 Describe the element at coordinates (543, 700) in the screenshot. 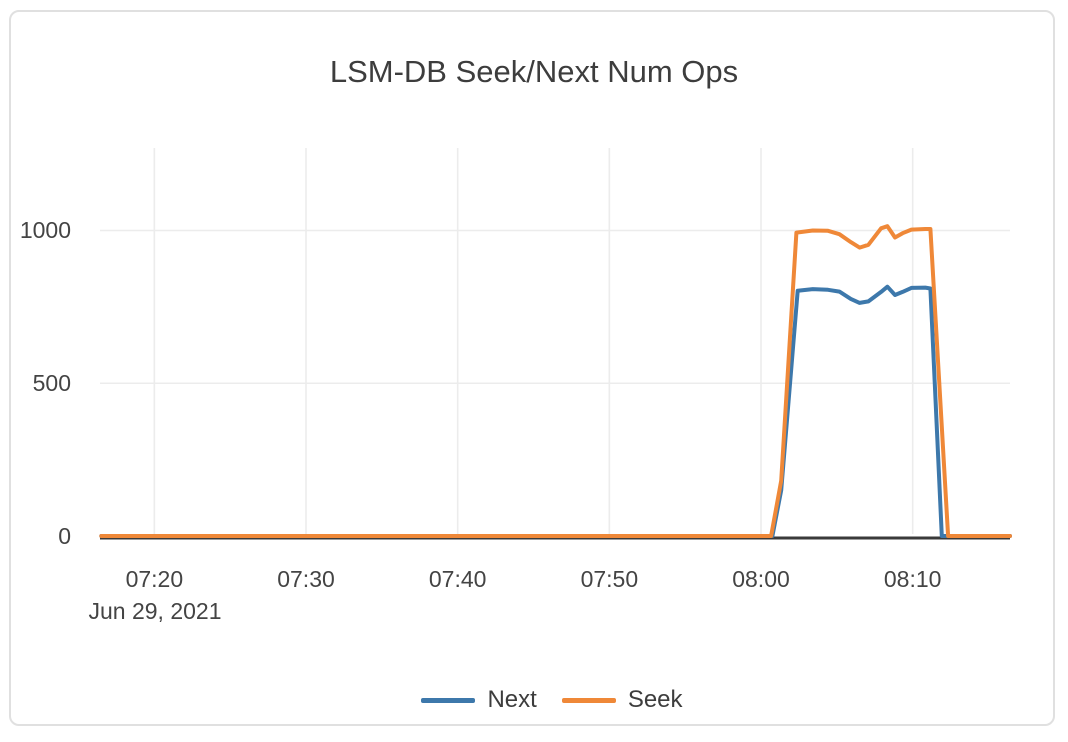

I see `legend: Next Seek` at that location.